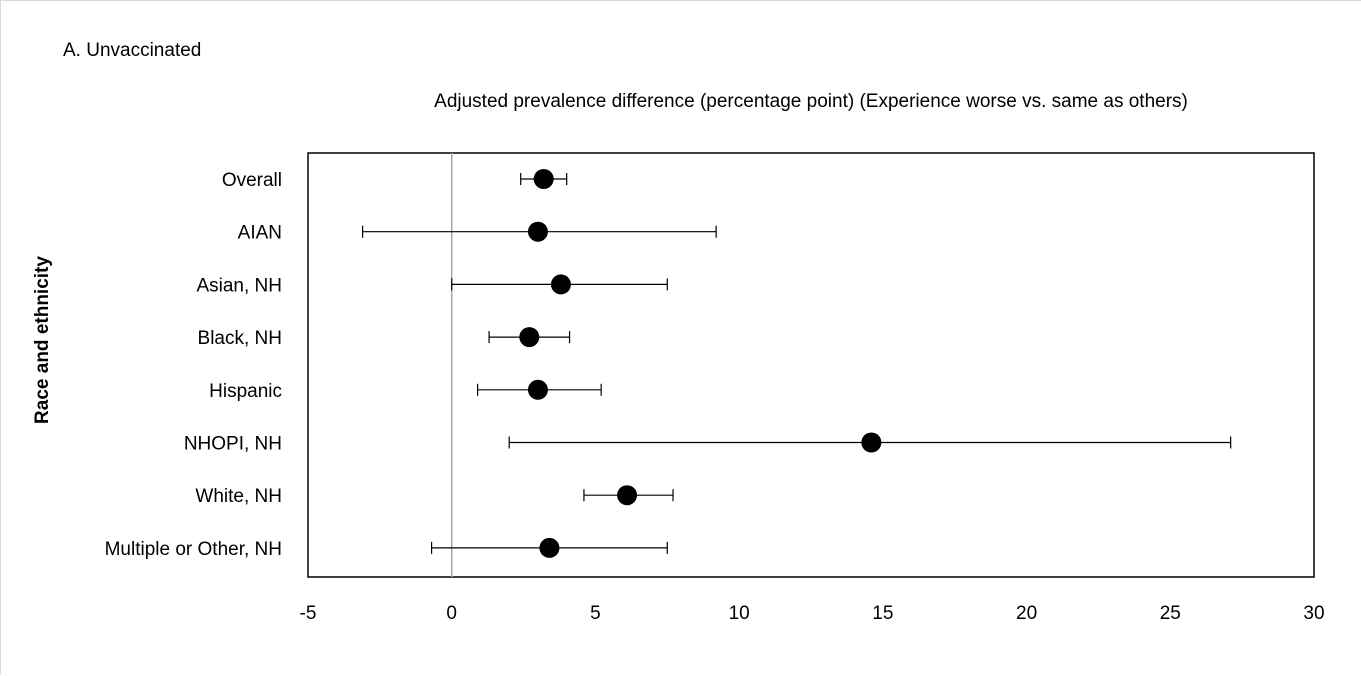 This screenshot has height=676, width=1361. I want to click on category-label: AIAN, so click(260, 233).